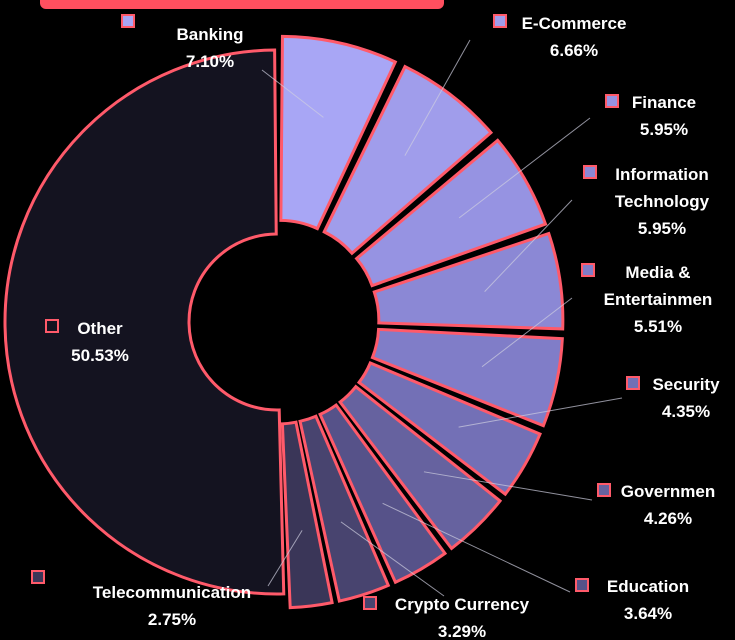 This screenshot has height=640, width=735. I want to click on slice-e-commerce, so click(408, 160).